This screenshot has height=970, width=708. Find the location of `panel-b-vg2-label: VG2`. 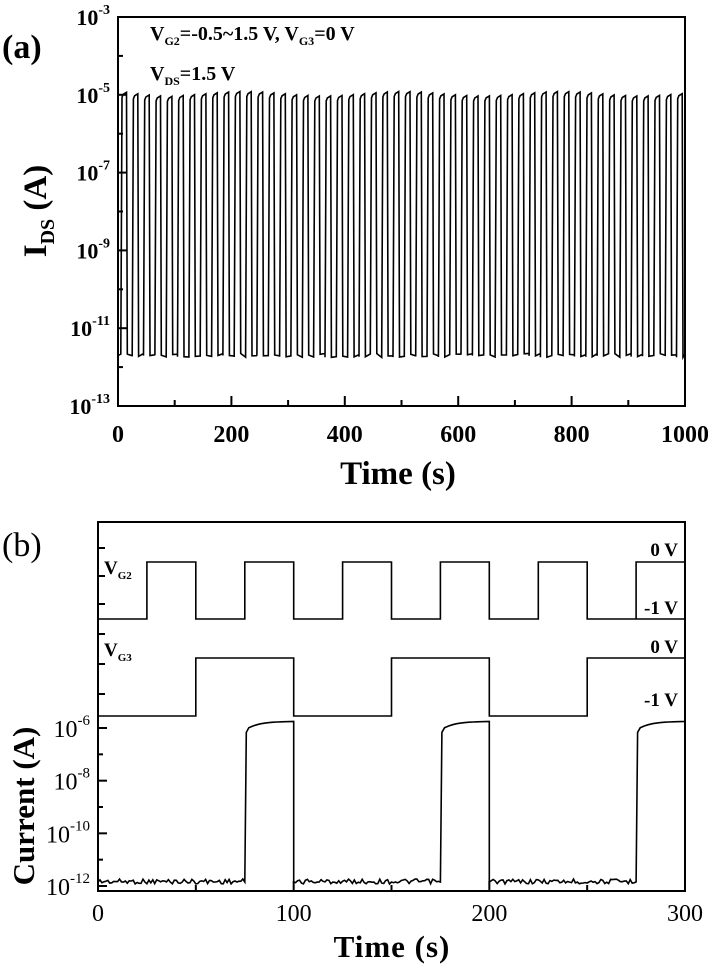

panel-b-vg2-label: VG2 is located at coordinates (118, 570).